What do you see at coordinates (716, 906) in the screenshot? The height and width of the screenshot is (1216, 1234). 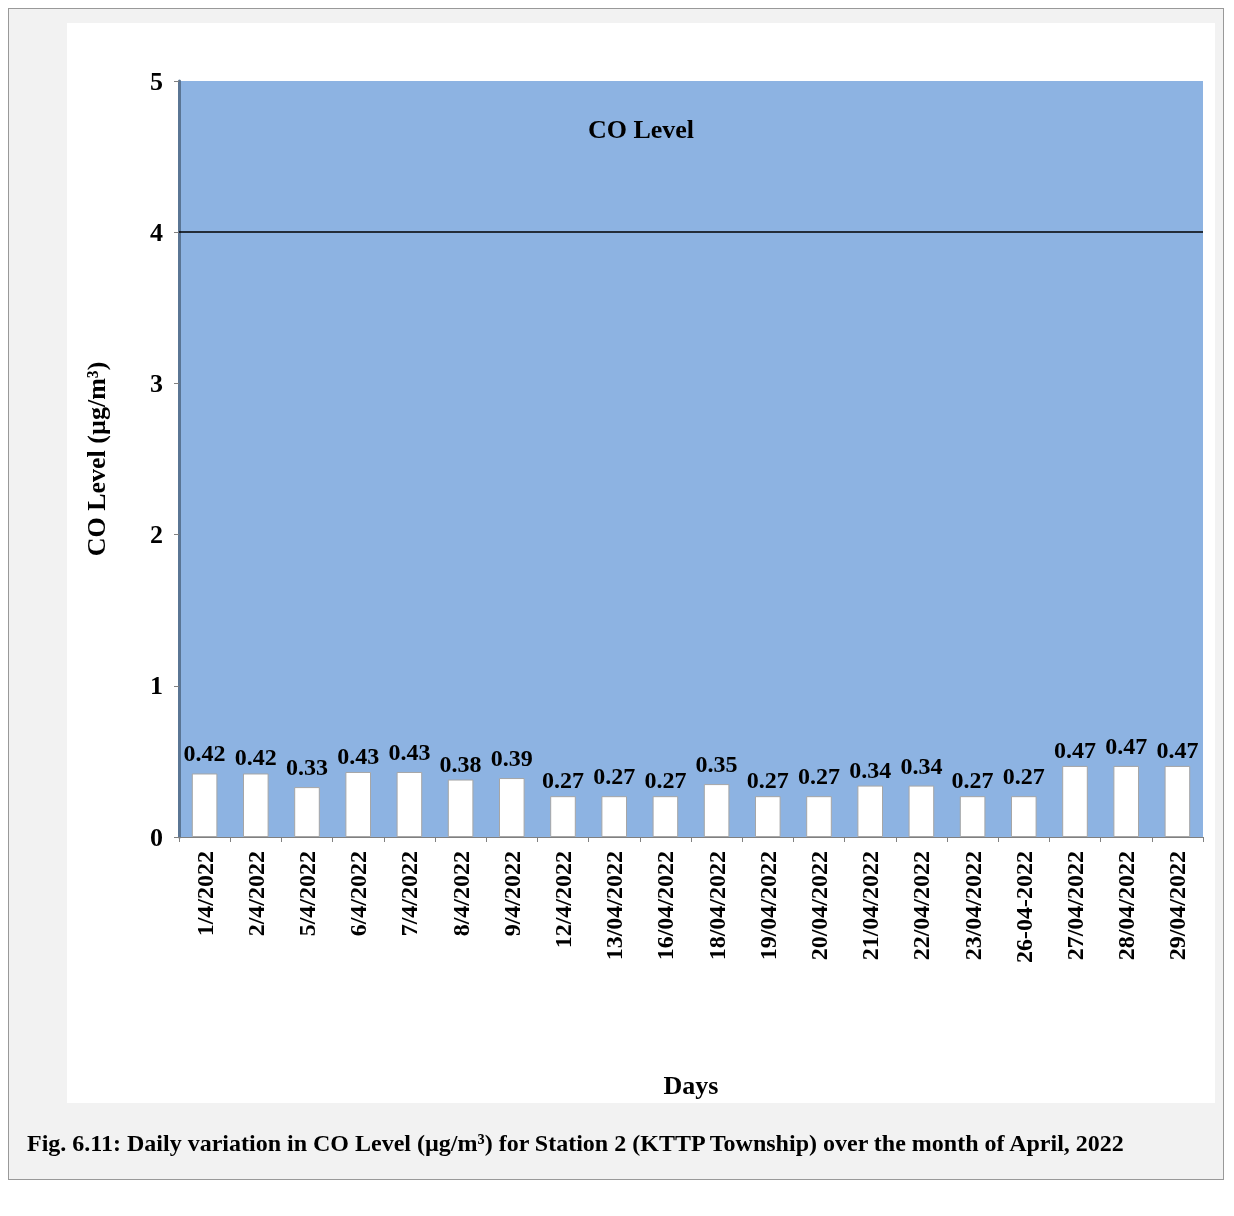 I see `x-tick-label: 18/04/2022` at bounding box center [716, 906].